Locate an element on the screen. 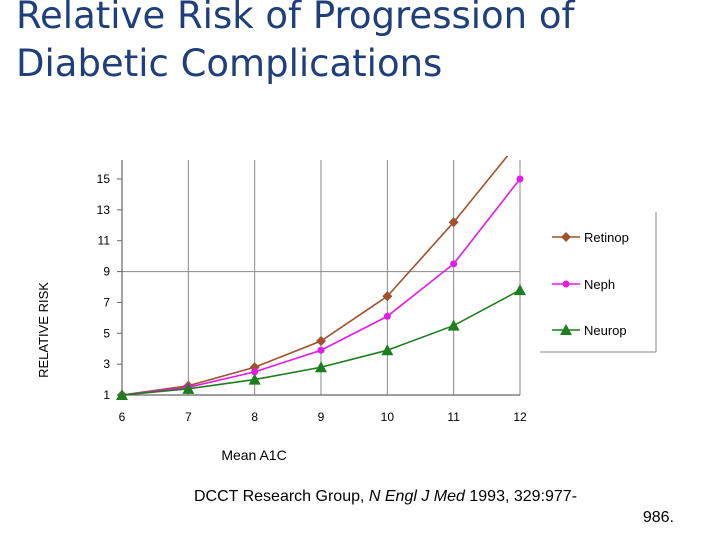 Image resolution: width=720 pixels, height=540 pixels. x-tick-label-12: 12 is located at coordinates (520, 417).